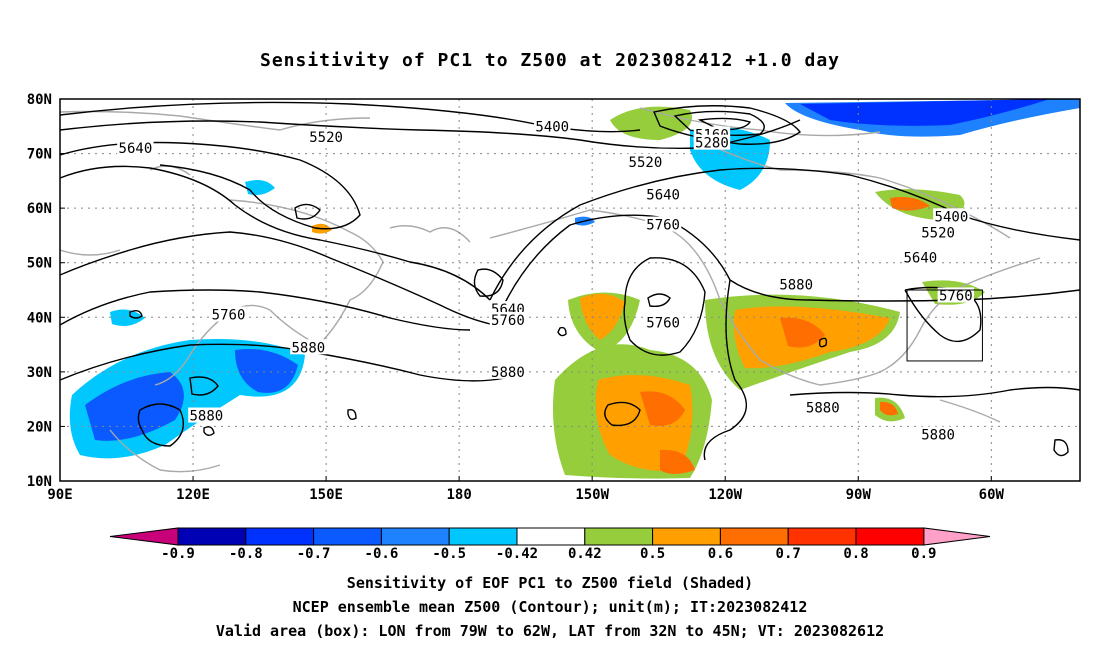 The height and width of the screenshot is (650, 1100). Describe the element at coordinates (39, 427) in the screenshot. I see `latitude-tick-label: 20N` at that location.